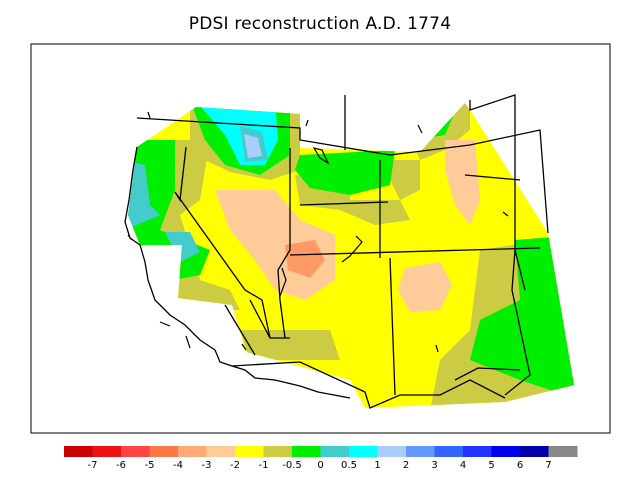  What do you see at coordinates (463, 465) in the screenshot?
I see `legend-tick-label: 4` at bounding box center [463, 465].